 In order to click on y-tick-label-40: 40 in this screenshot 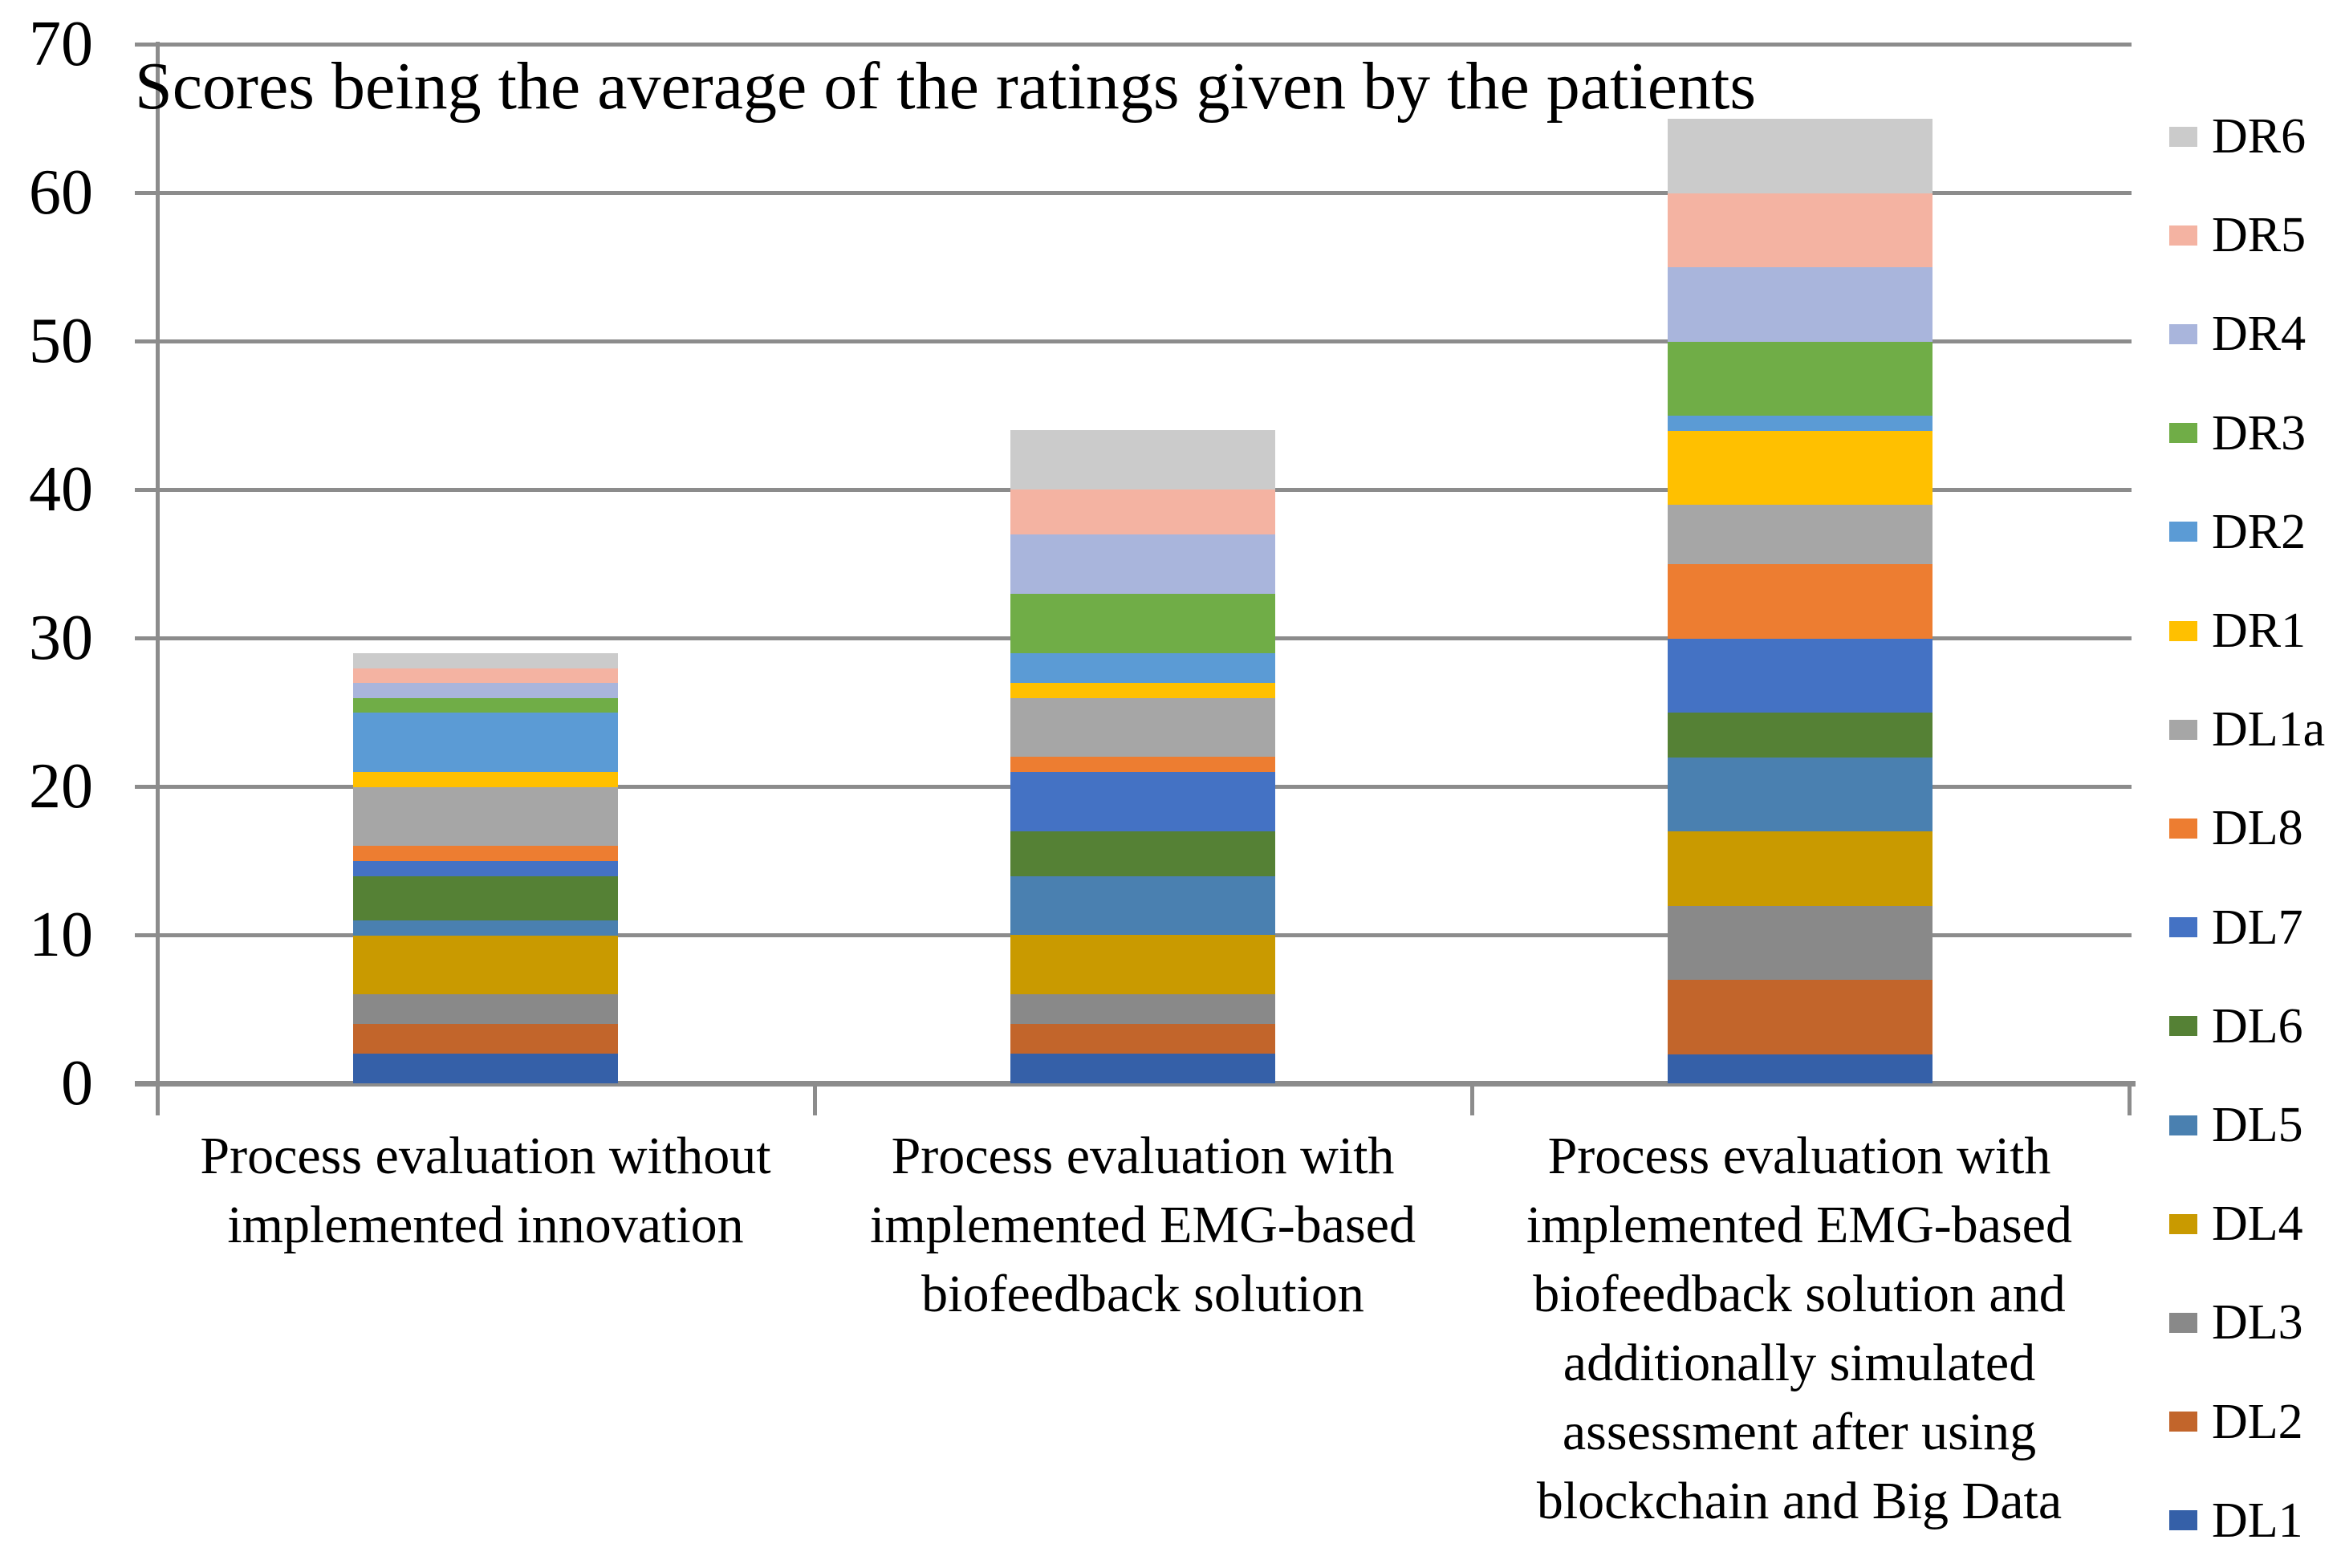, I will do `click(61, 489)`.